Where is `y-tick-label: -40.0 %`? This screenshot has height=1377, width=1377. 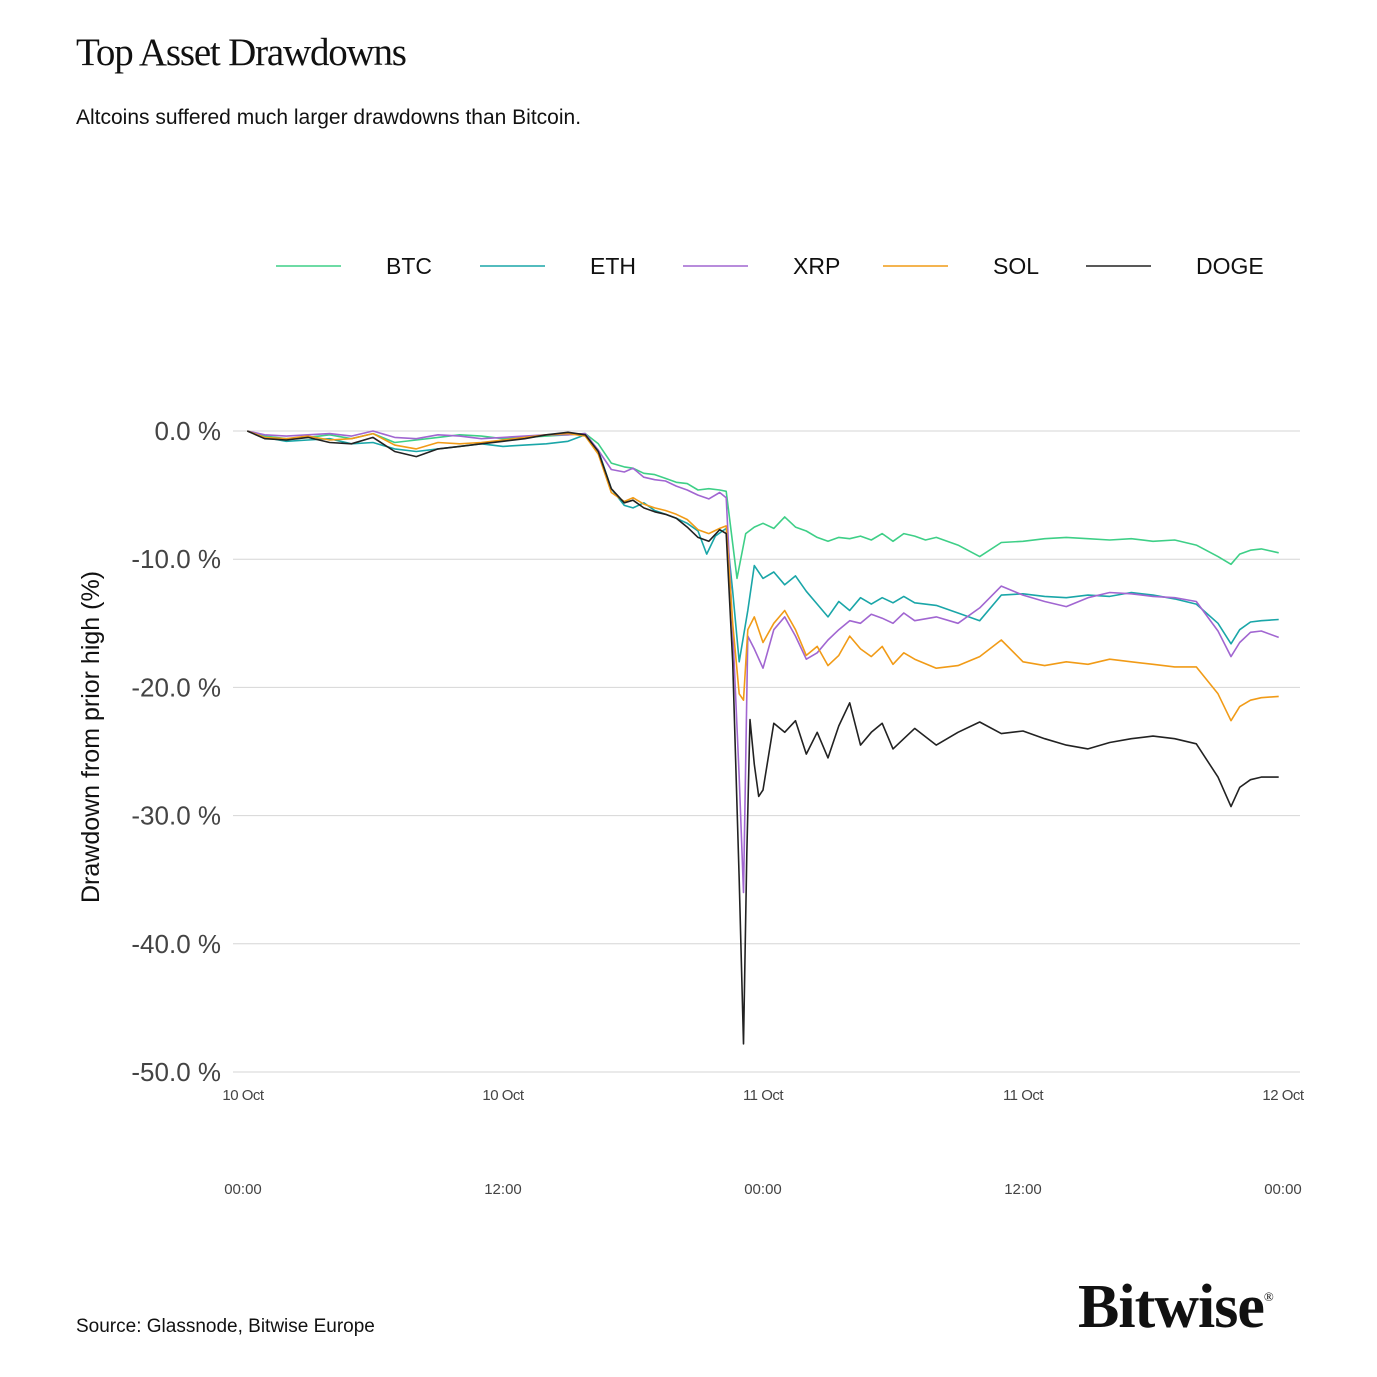
y-tick-label: -40.0 % is located at coordinates (176, 944).